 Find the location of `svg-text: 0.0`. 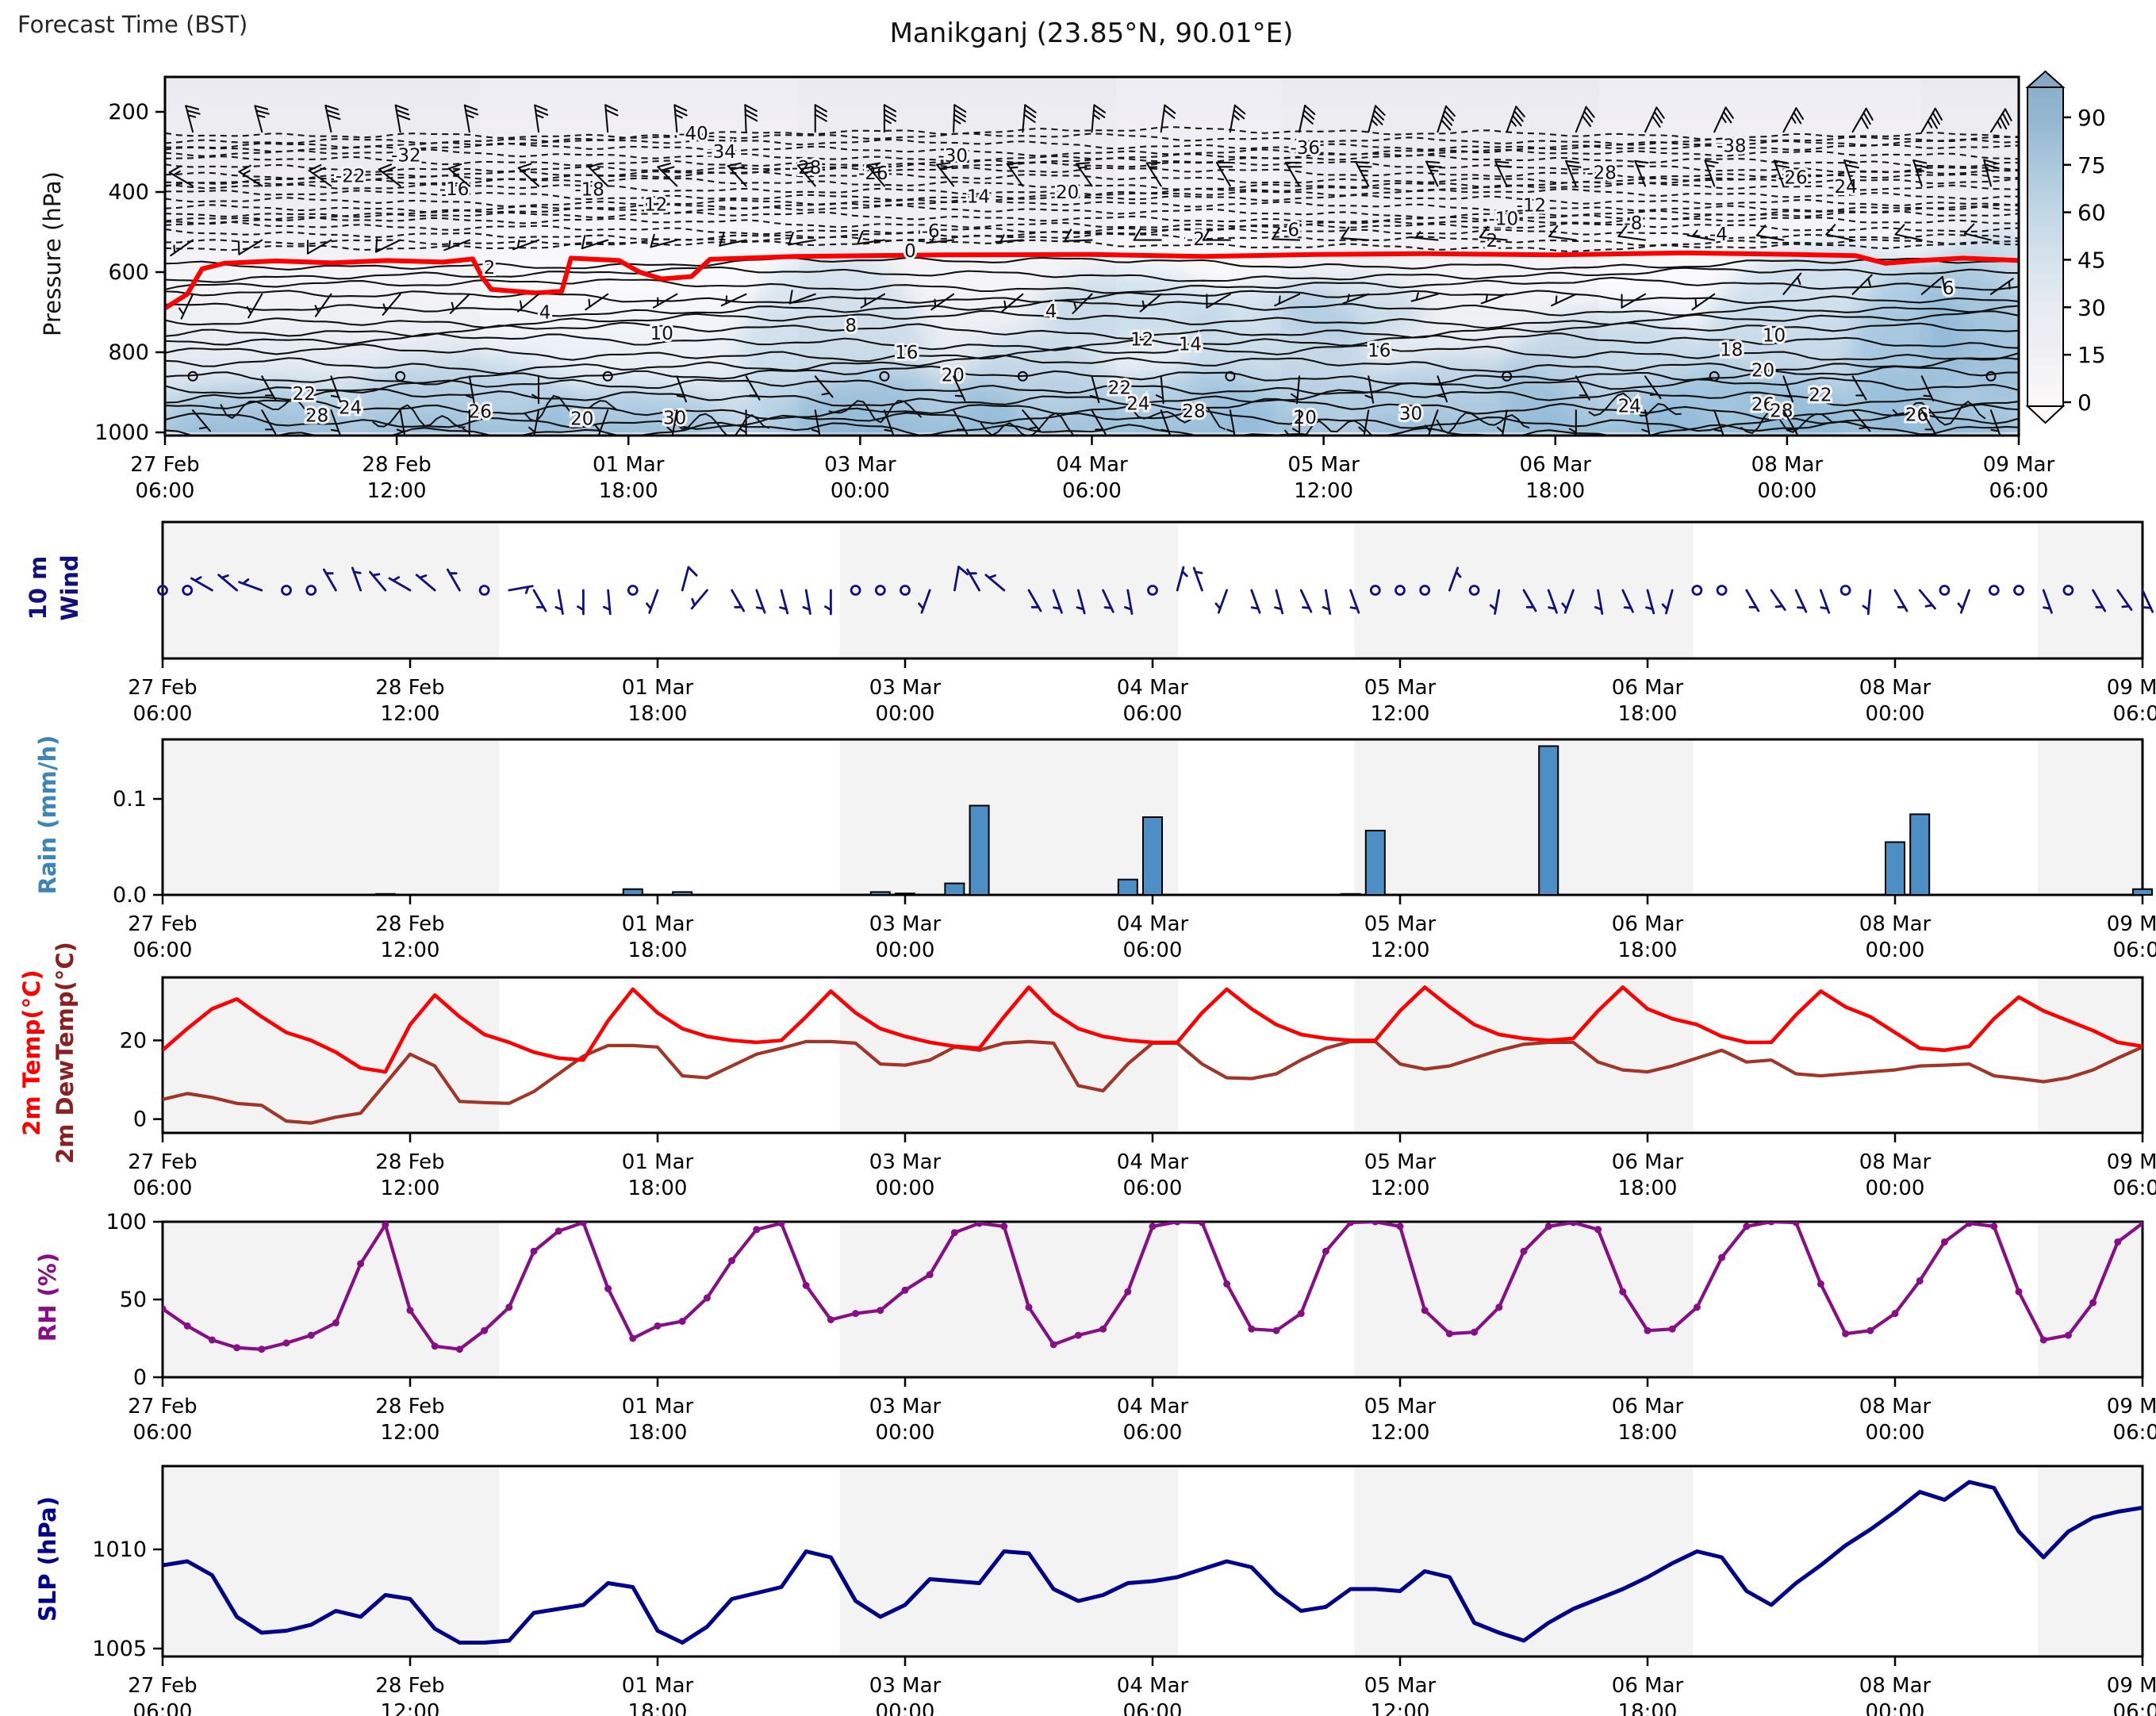

svg-text: 0.0 is located at coordinates (130, 895).